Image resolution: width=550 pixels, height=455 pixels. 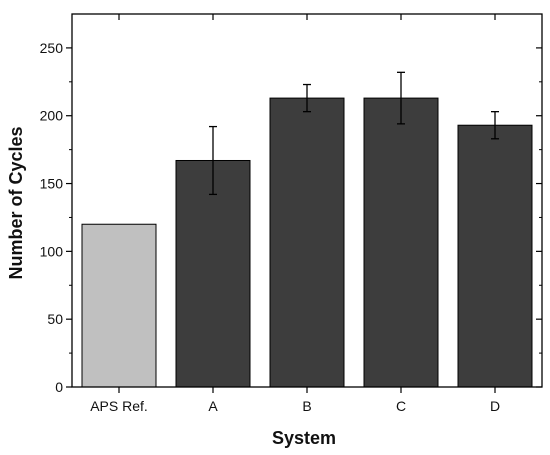 I want to click on error-bar-c, so click(x=401, y=98).